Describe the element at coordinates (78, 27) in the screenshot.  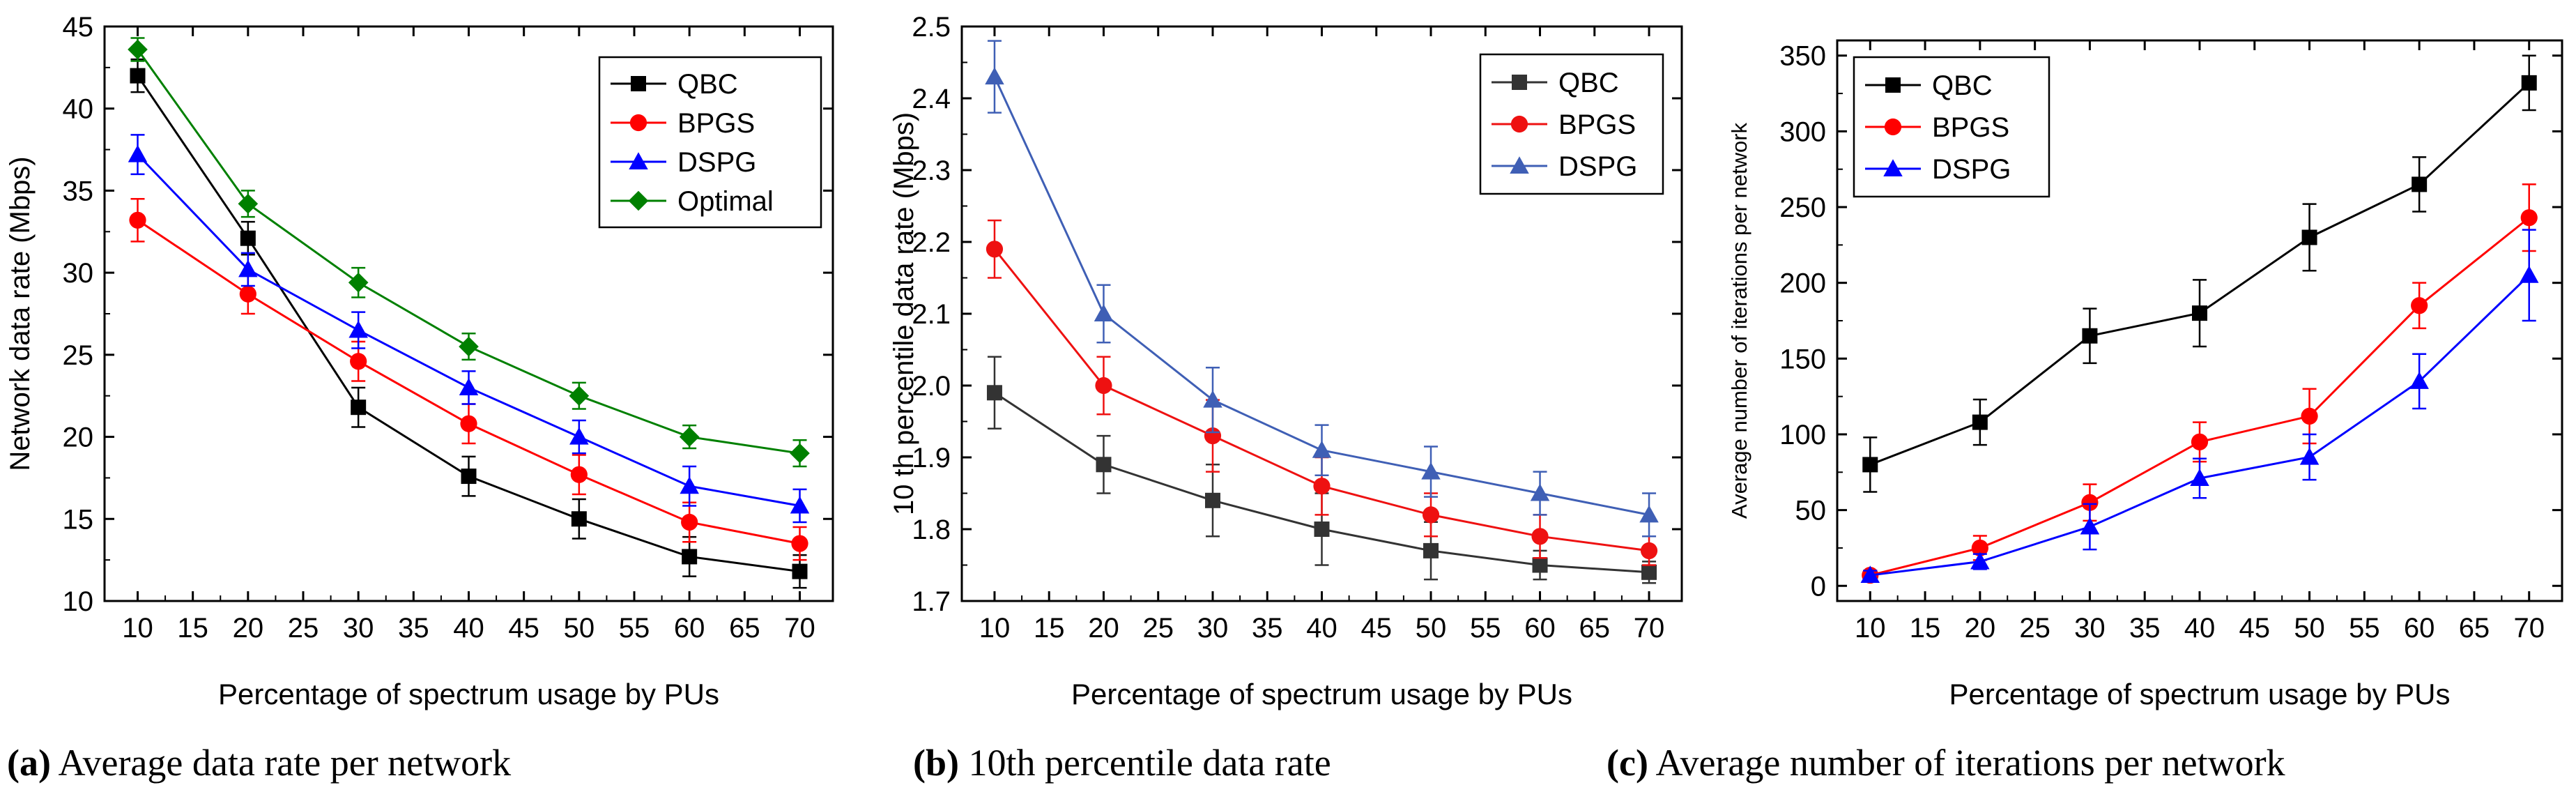
I see `y-tick-label: 45` at that location.